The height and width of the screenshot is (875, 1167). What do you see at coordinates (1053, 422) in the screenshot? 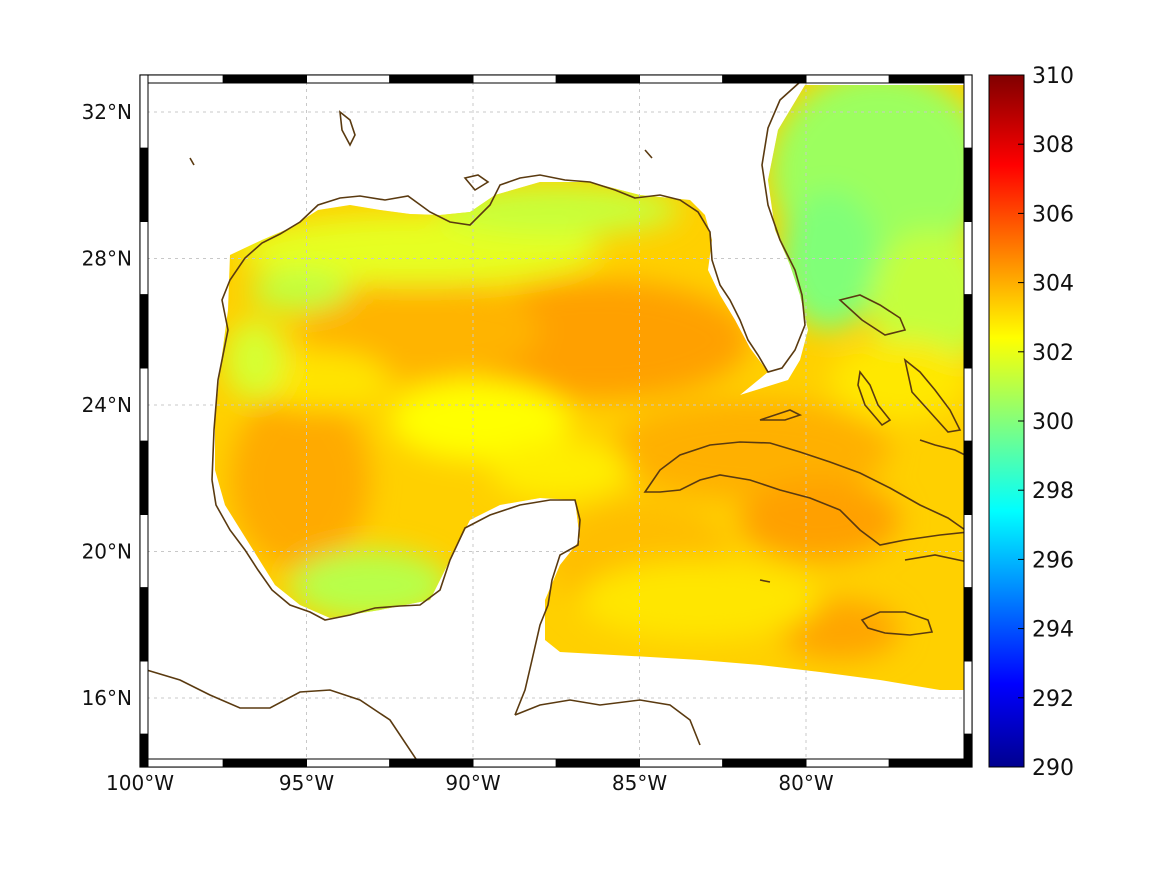
I see `colorbar-tick-label: 300` at bounding box center [1053, 422].